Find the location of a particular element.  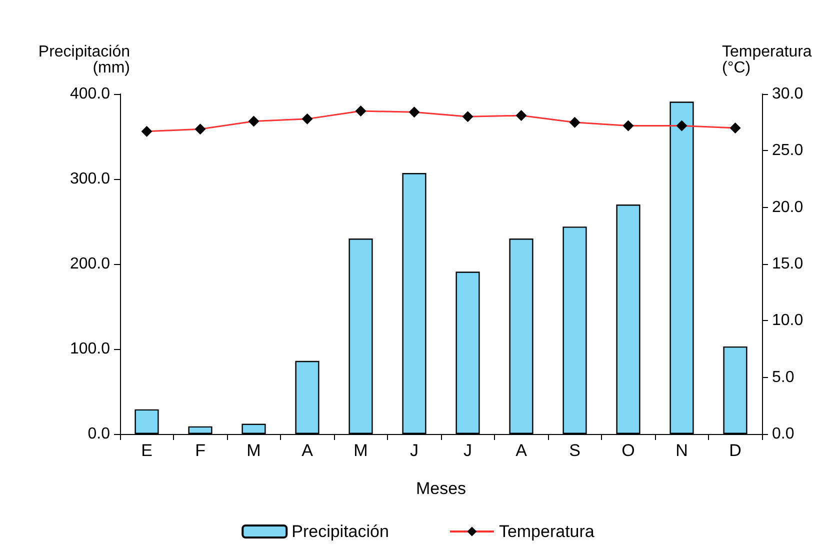

legend-label: Precipitación is located at coordinates (340, 531).